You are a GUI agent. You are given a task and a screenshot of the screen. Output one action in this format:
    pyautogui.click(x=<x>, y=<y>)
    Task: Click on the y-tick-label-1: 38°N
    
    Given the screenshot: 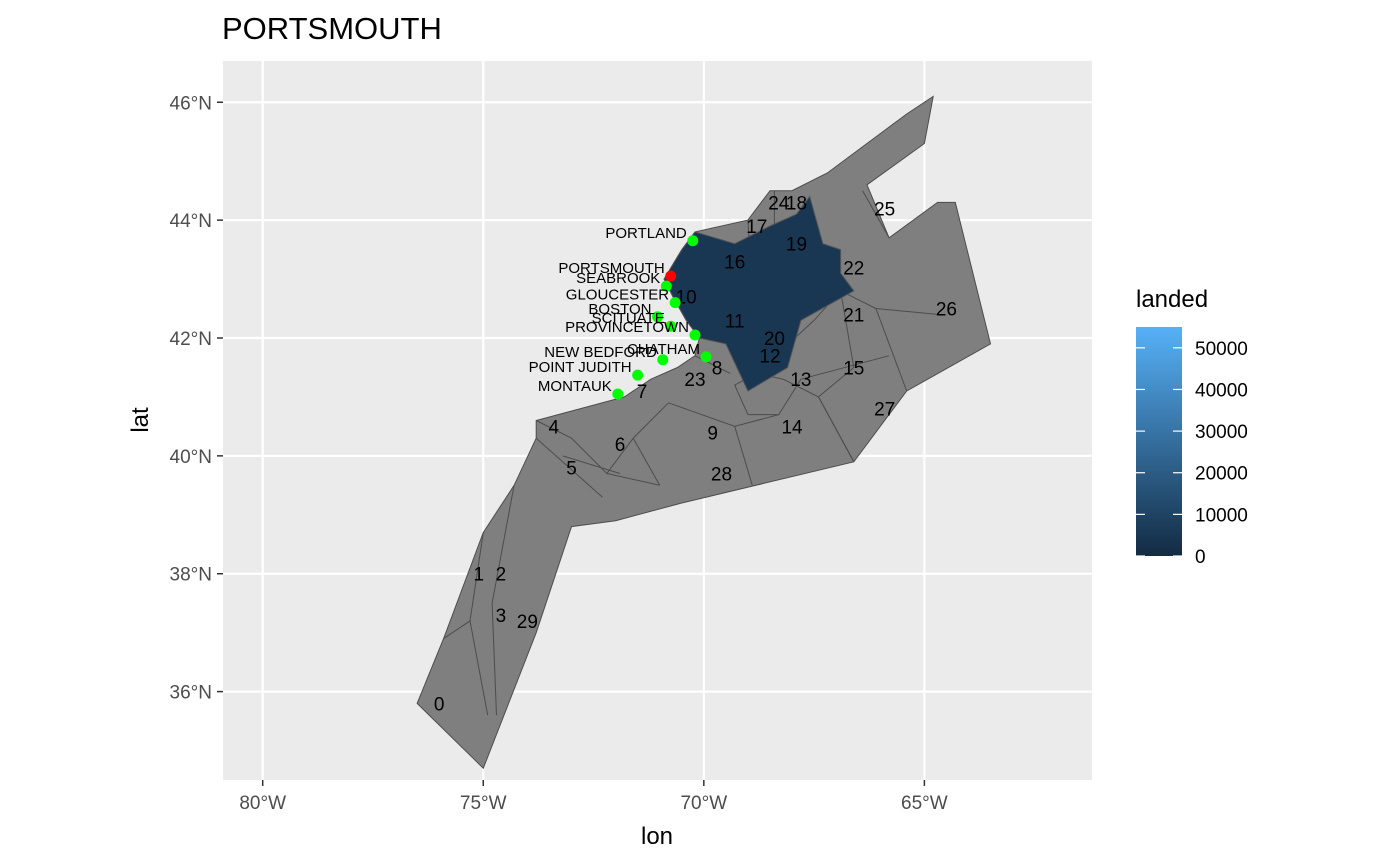 What is the action you would take?
    pyautogui.click(x=191, y=575)
    